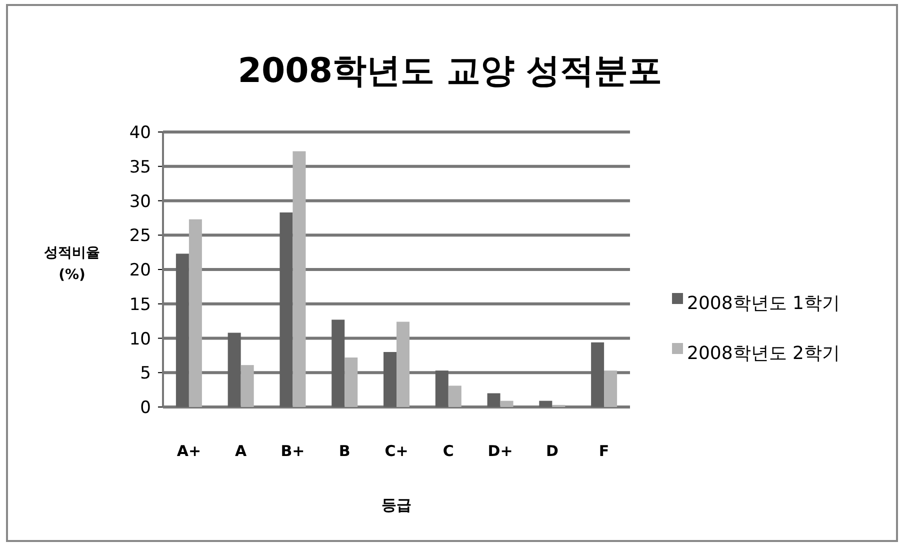  Describe the element at coordinates (500, 451) in the screenshot. I see `x-tick-label: D+` at that location.